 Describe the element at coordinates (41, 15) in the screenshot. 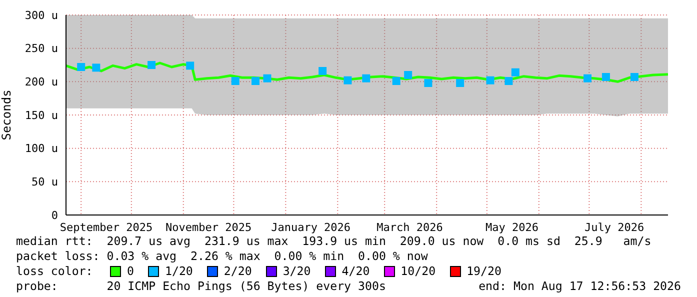

I see `y-tick-label: 300 u` at that location.